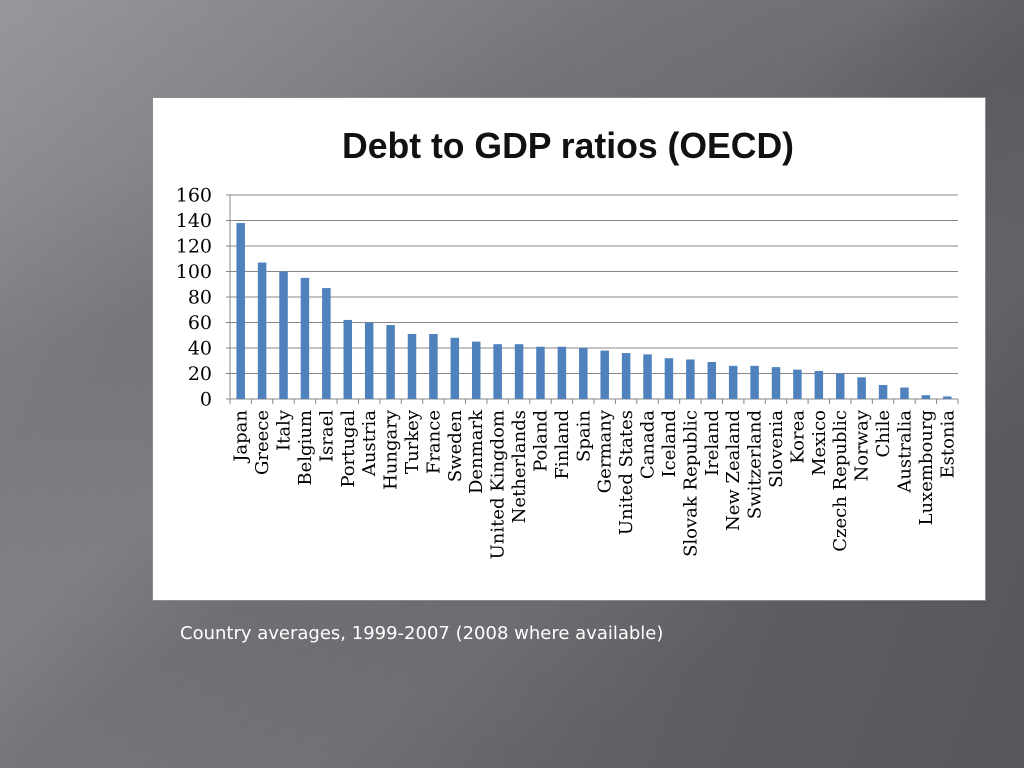  Describe the element at coordinates (497, 371) in the screenshot. I see `bar-united-kingdom` at that location.